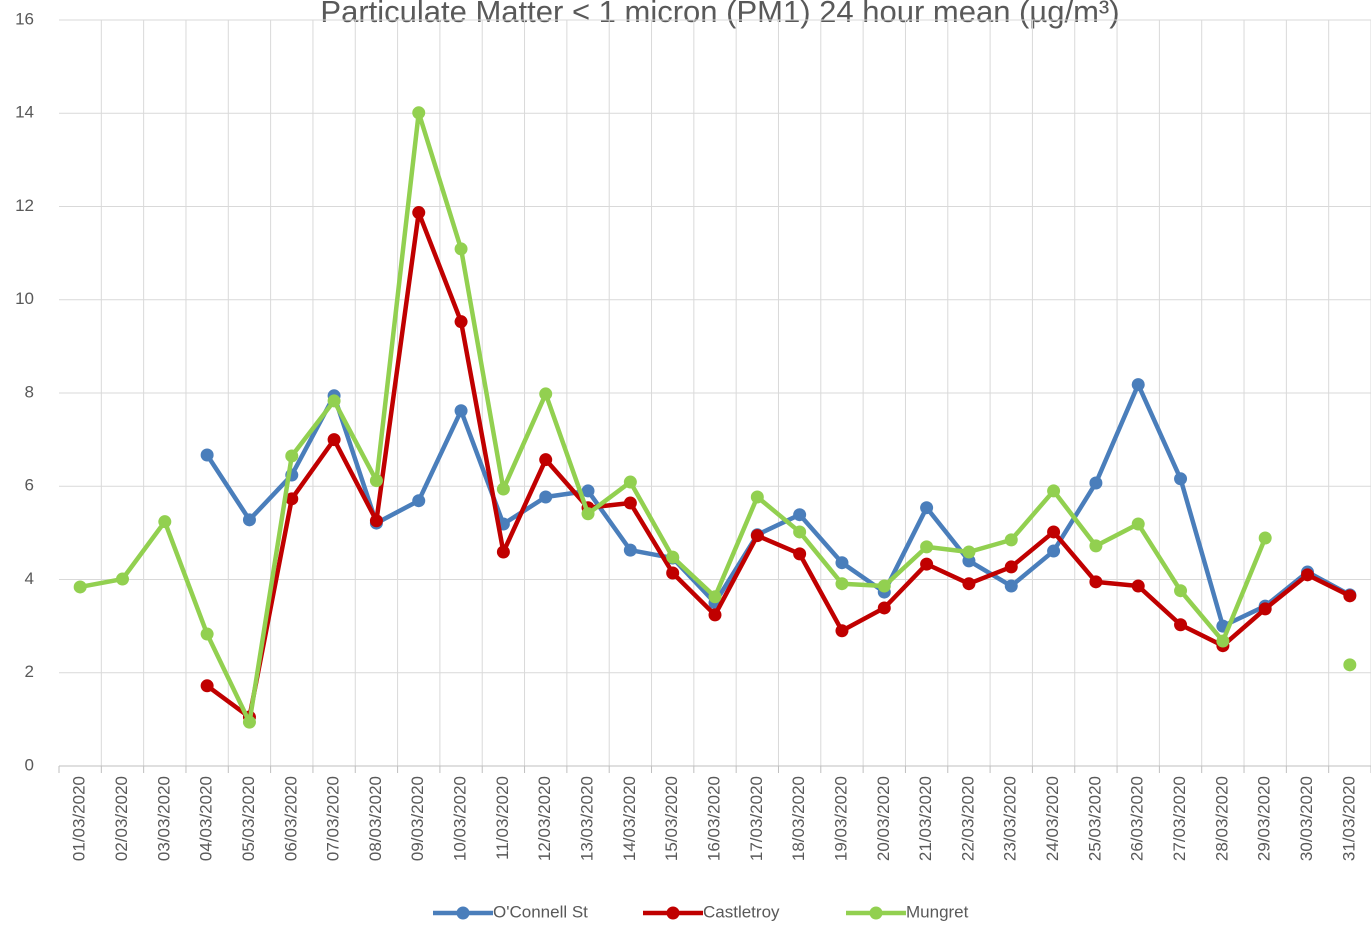 The width and height of the screenshot is (1371, 934). I want to click on x-tick-label: 13/03/2020, so click(587, 818).